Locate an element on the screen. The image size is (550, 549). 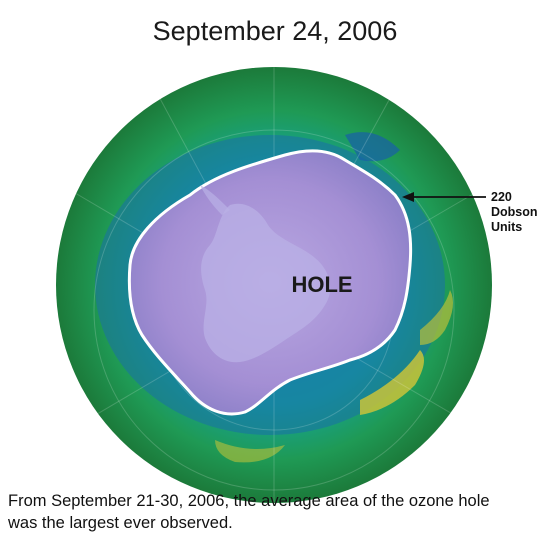
antarctica-continent is located at coordinates (266, 283).